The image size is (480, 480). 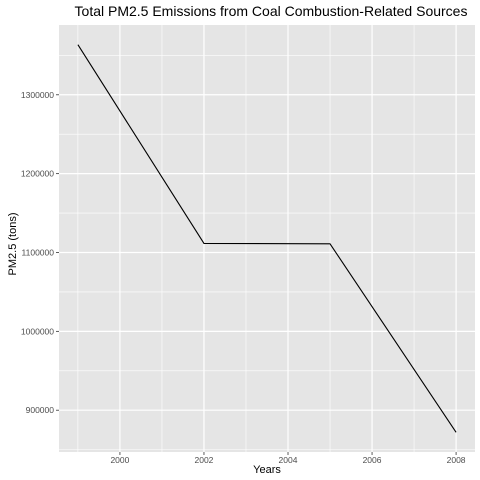 What do you see at coordinates (204, 460) in the screenshot?
I see `x-tick-label: 2002` at bounding box center [204, 460].